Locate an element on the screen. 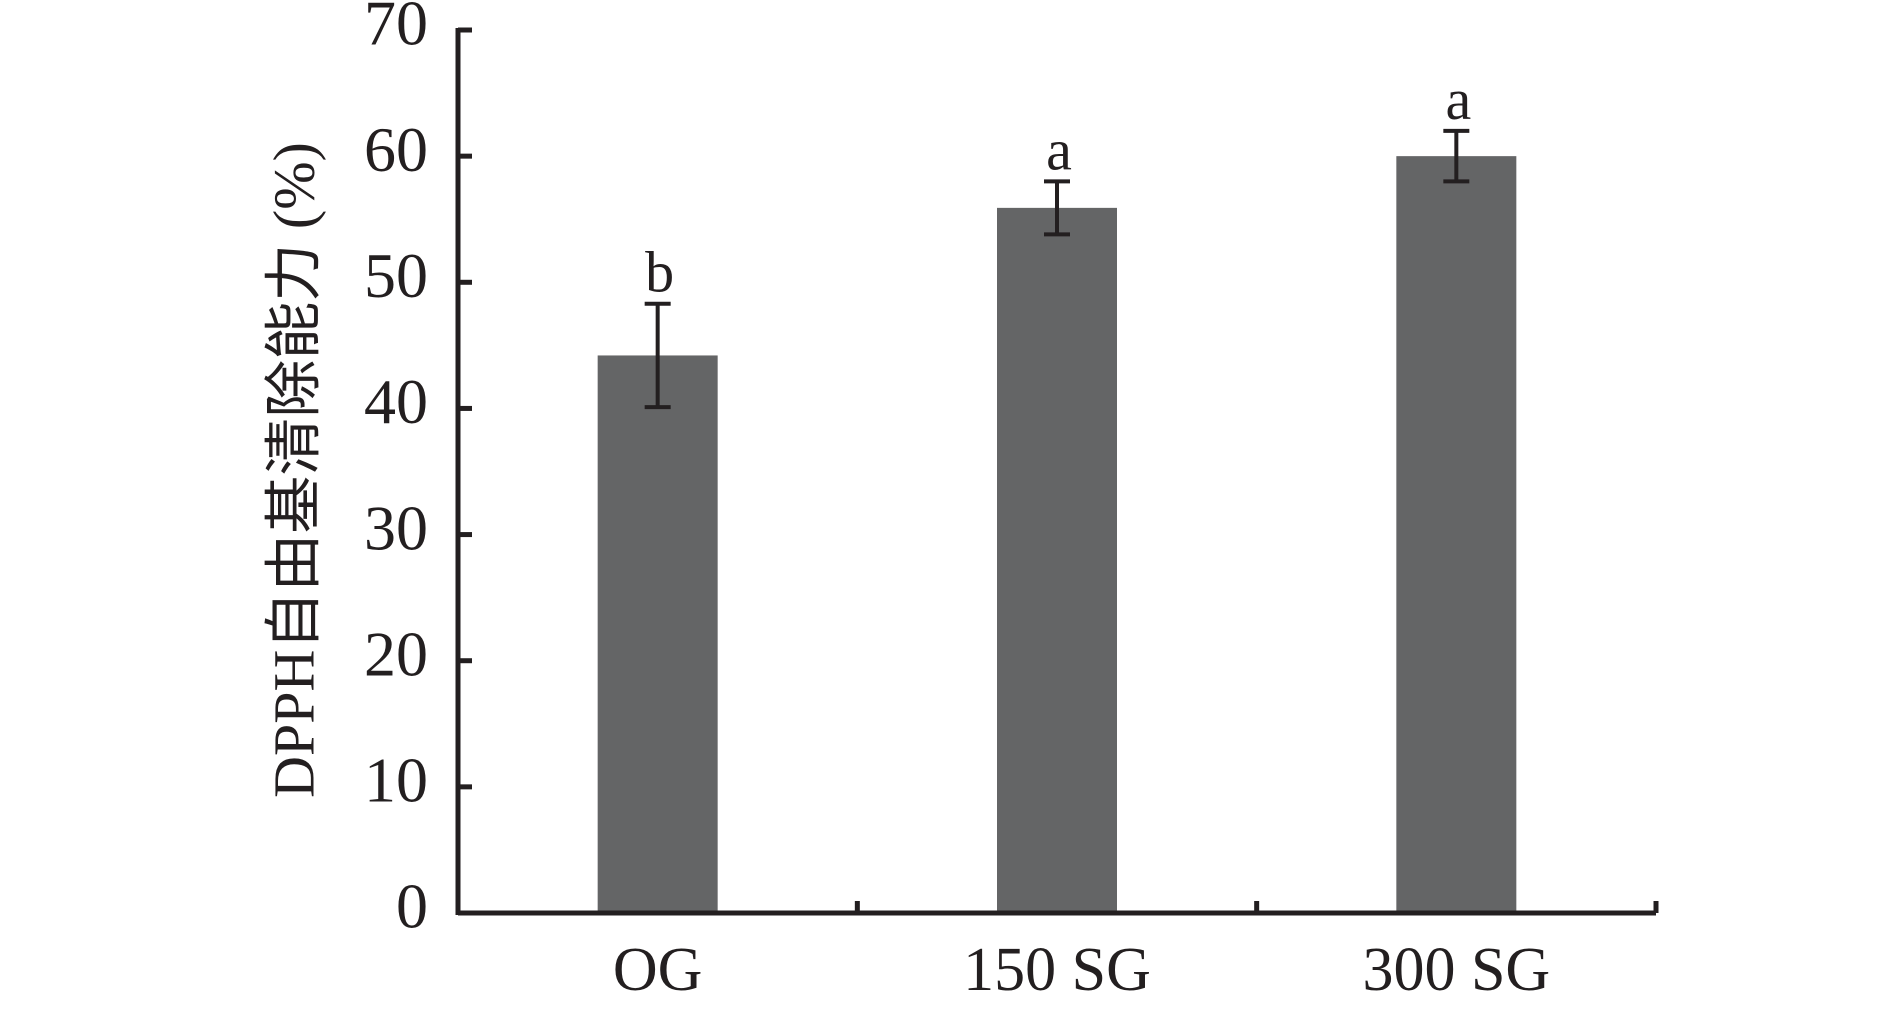 This screenshot has height=1012, width=1890. y-tick-label: 30 is located at coordinates (396, 527).